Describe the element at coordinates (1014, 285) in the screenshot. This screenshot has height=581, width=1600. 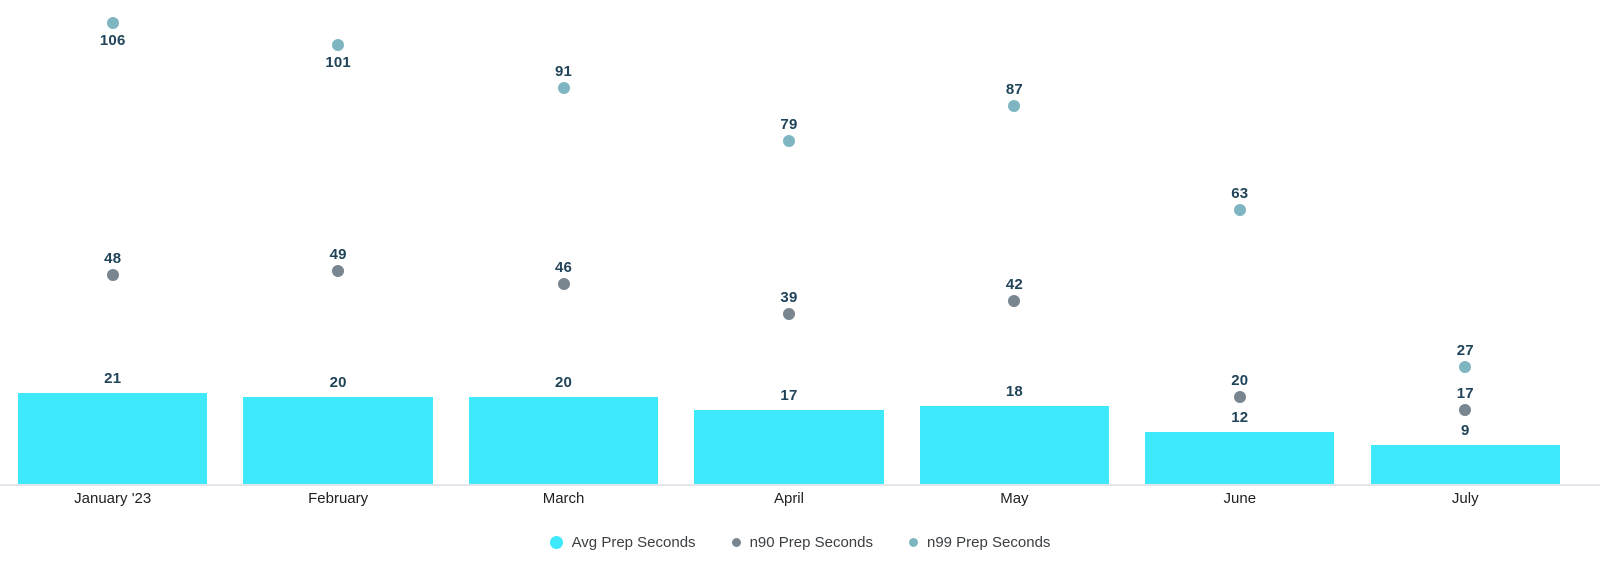
I see `n90-value-label: 42` at that location.